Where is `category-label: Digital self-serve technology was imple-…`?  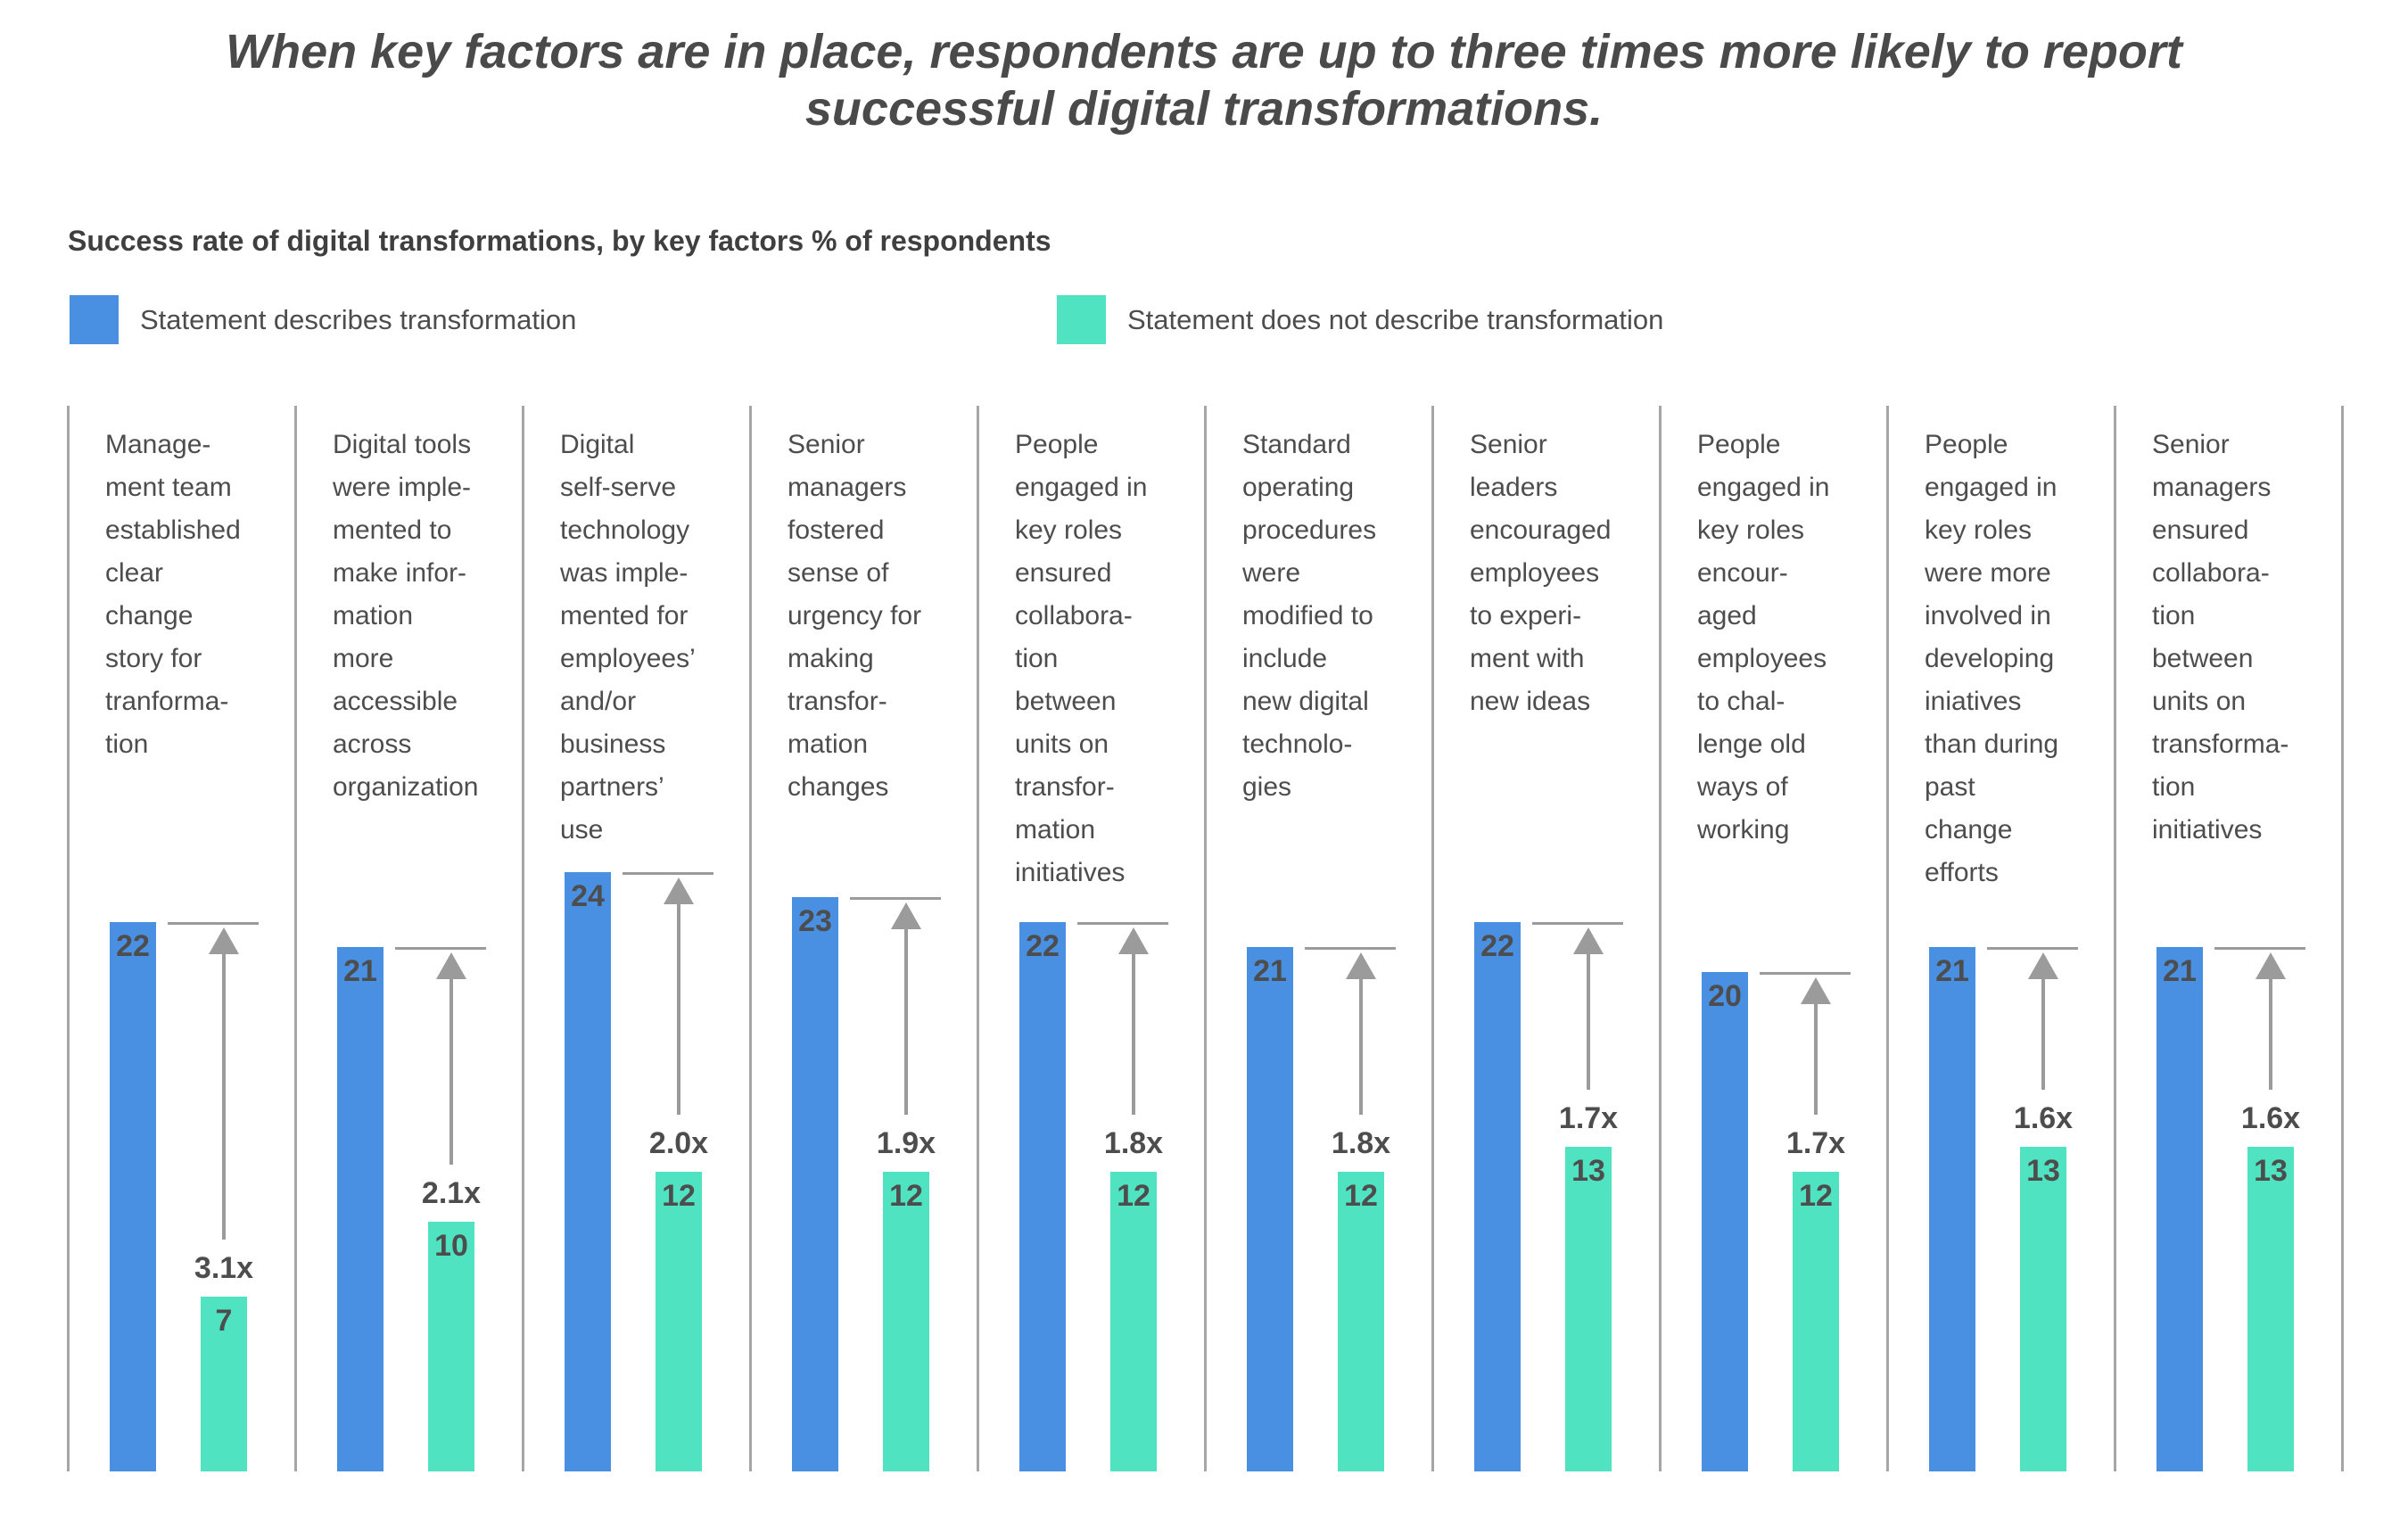 category-label: Digital self-serve technology was imple-… is located at coordinates (628, 637).